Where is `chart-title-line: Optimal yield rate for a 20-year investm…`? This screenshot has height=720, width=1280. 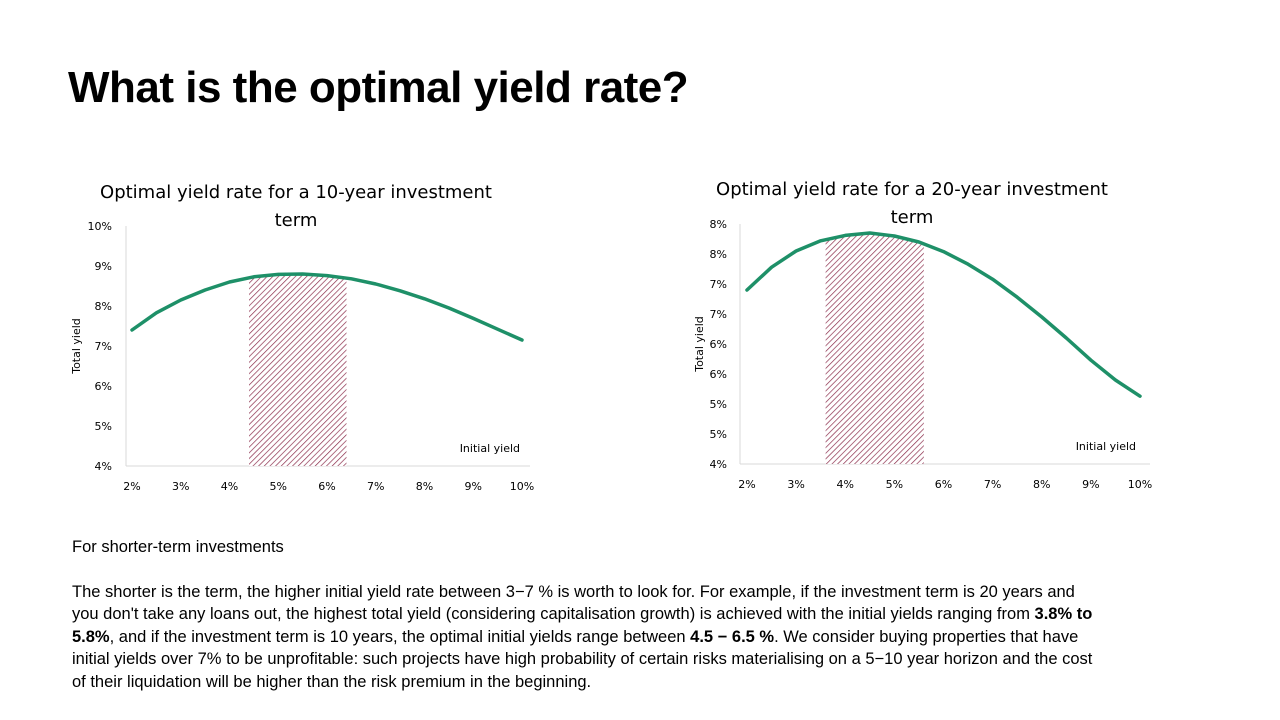 chart-title-line: Optimal yield rate for a 20-year investm… is located at coordinates (912, 189).